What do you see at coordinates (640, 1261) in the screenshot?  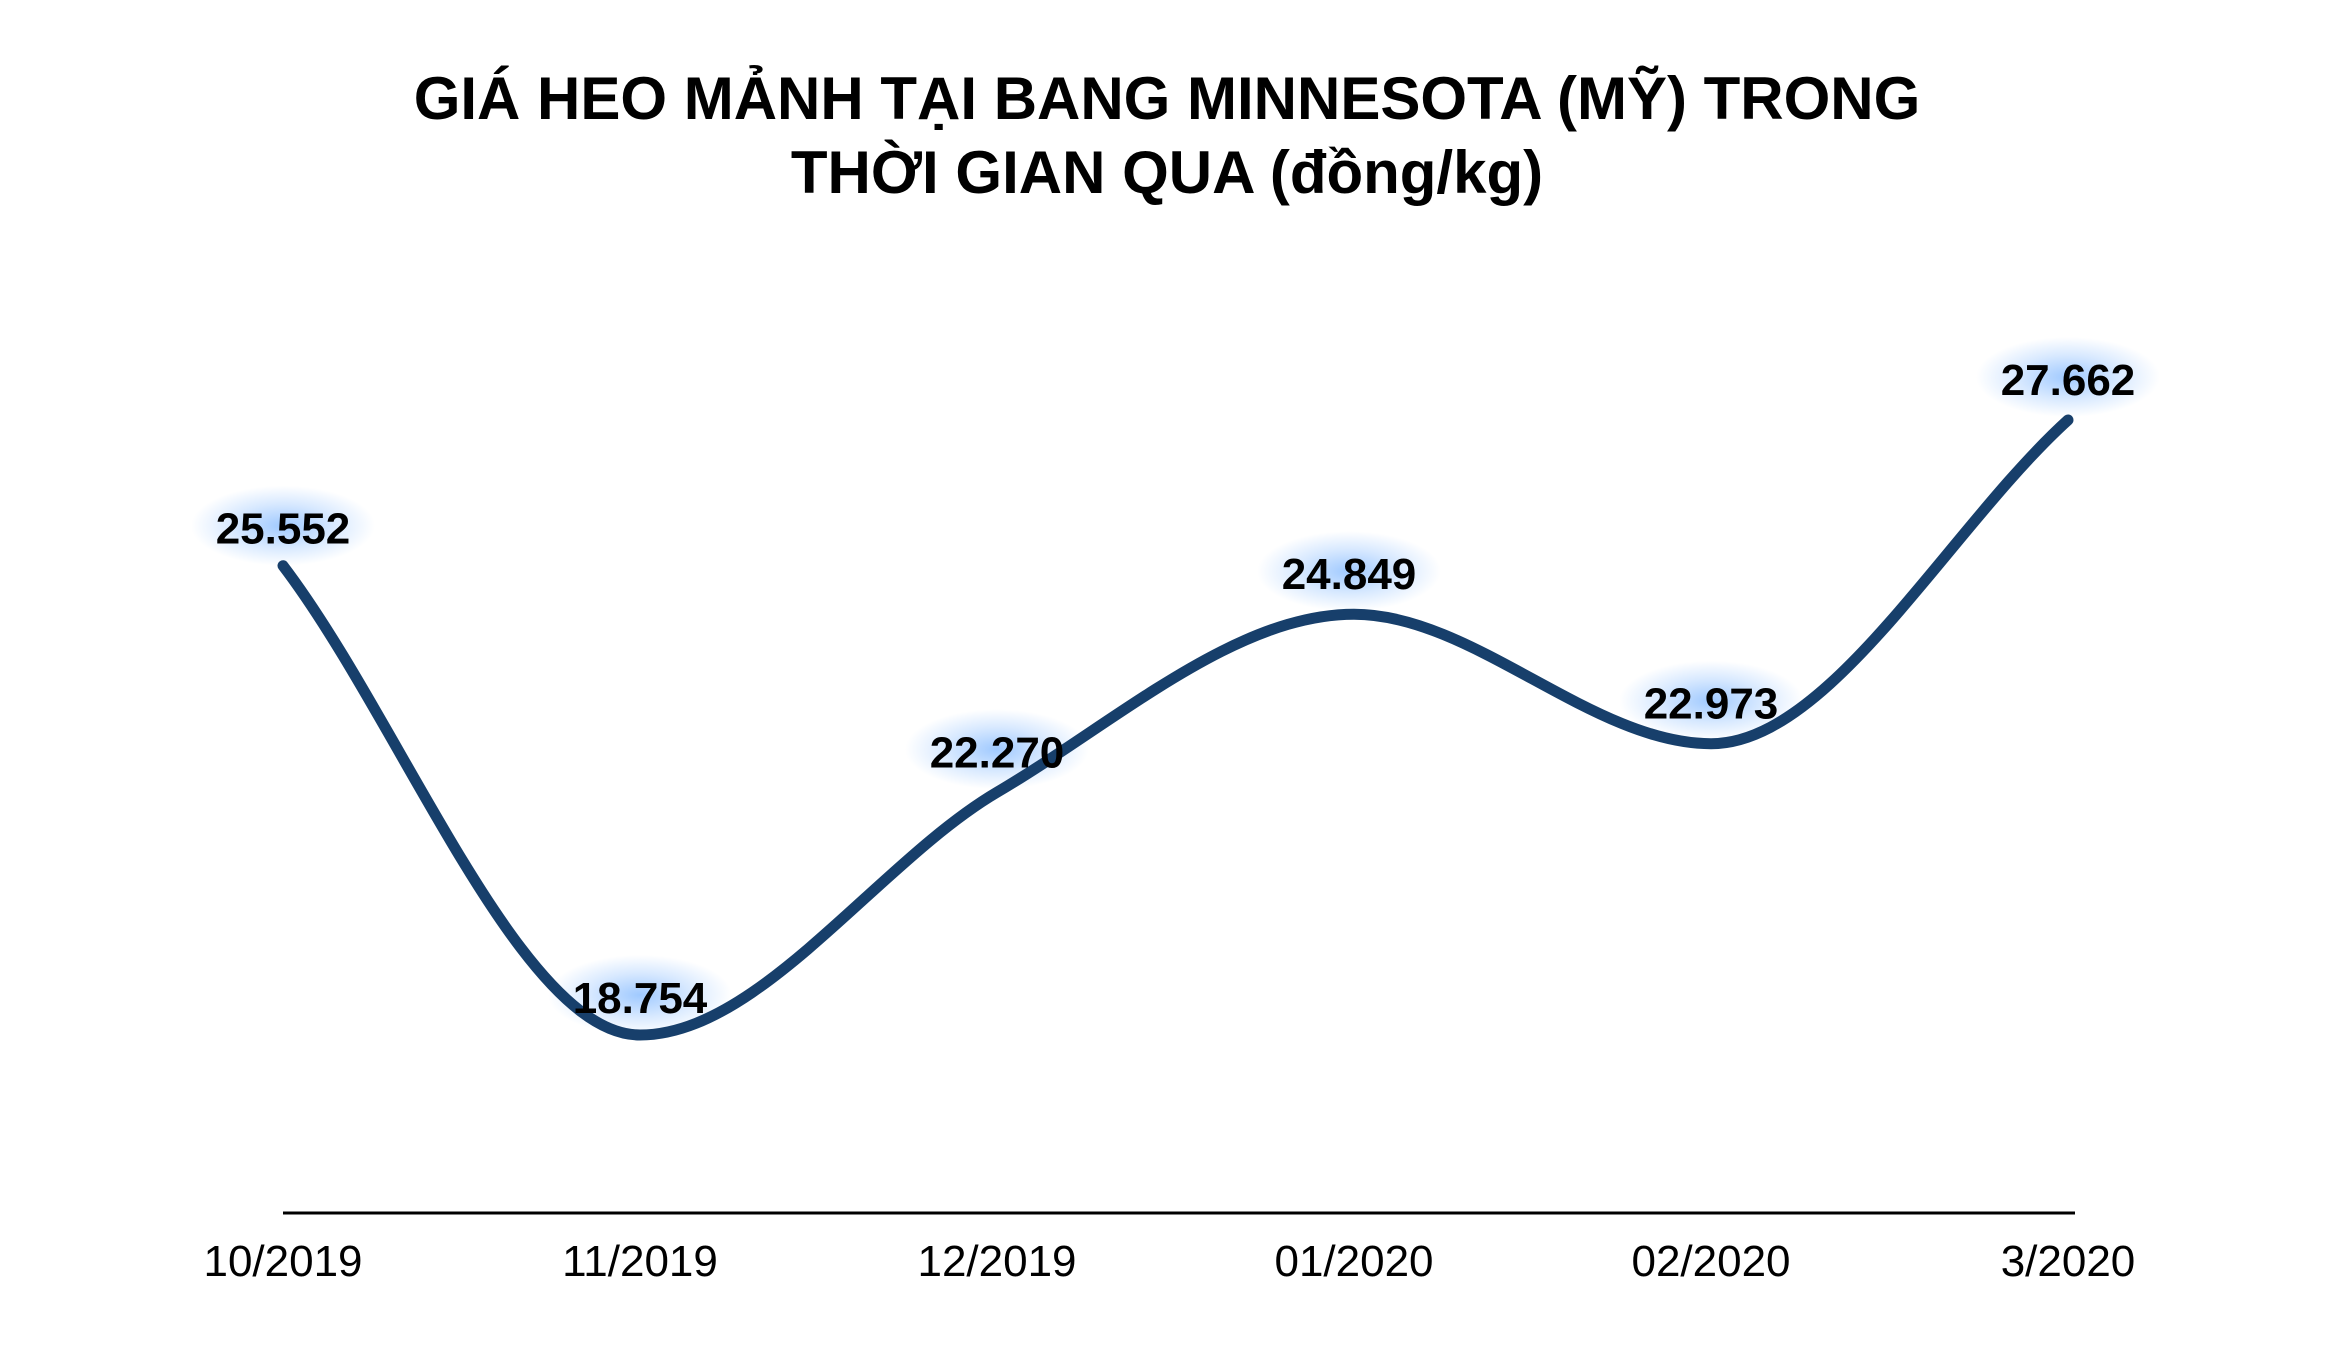 I see `x-tick-label: 11/2019` at bounding box center [640, 1261].